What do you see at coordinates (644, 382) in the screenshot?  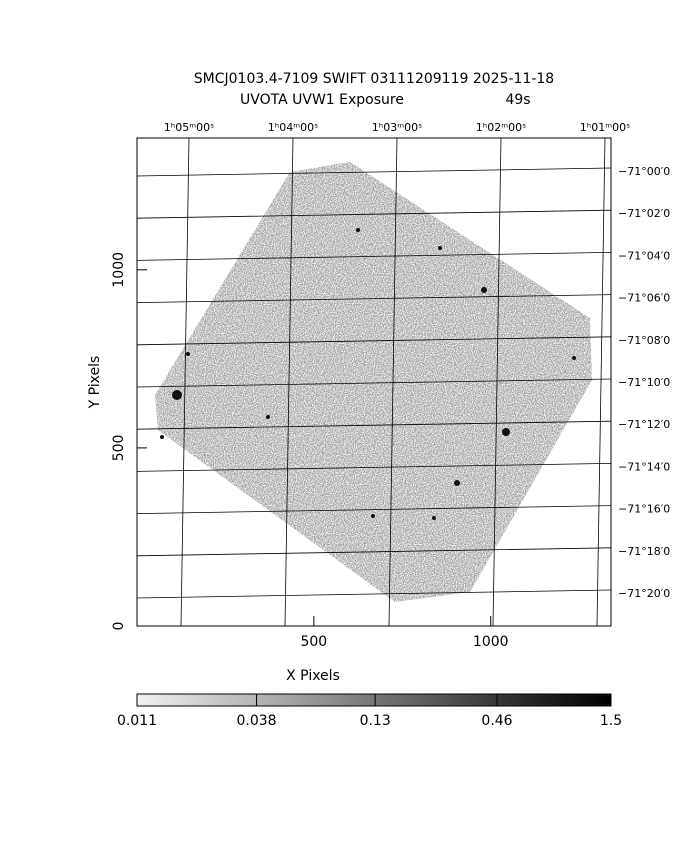 I see `dec-tick-label: −71°10′0` at bounding box center [644, 382].